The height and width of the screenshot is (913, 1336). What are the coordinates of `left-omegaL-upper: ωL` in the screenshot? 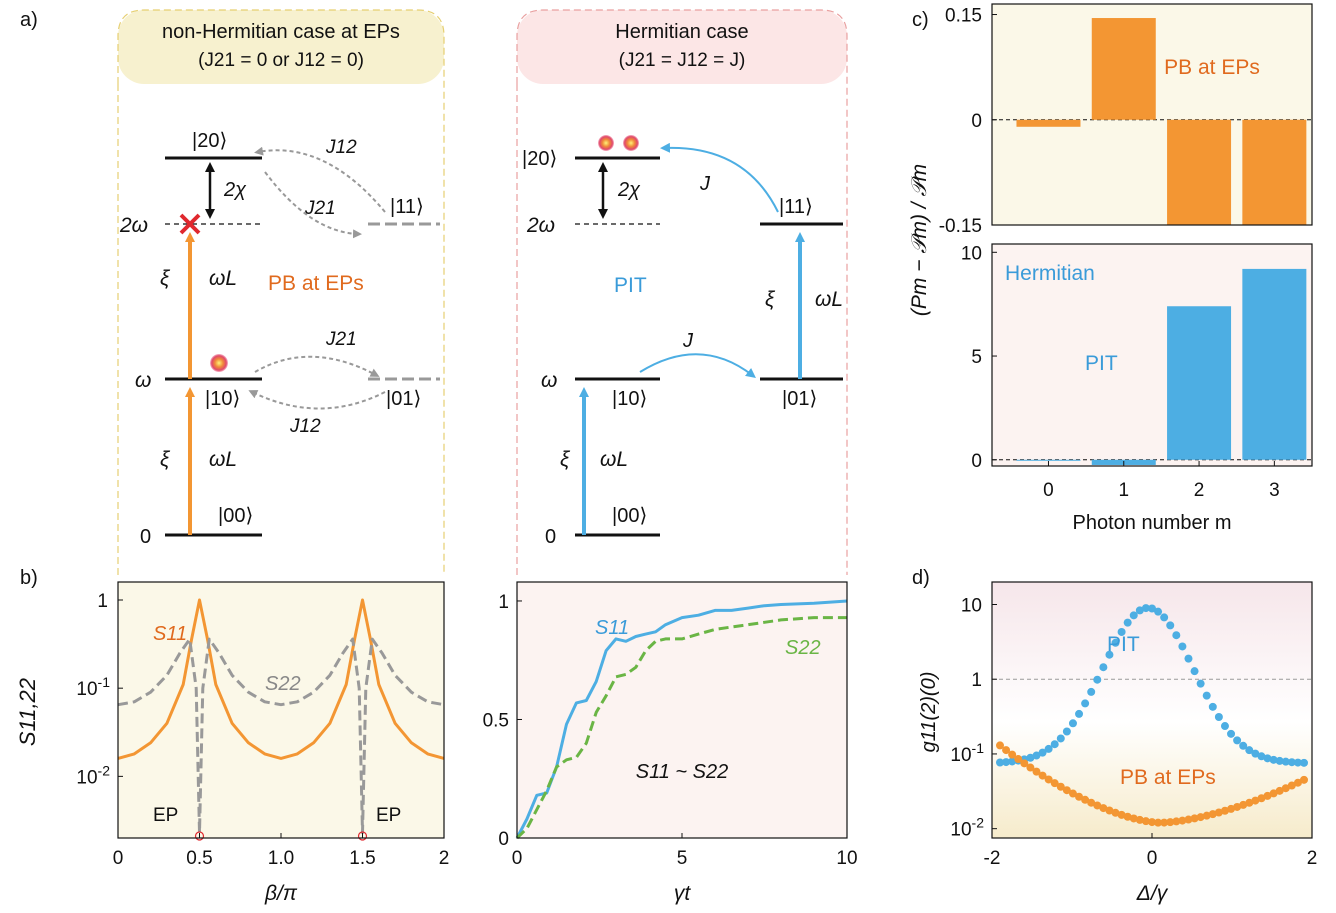 It's located at (223, 278).